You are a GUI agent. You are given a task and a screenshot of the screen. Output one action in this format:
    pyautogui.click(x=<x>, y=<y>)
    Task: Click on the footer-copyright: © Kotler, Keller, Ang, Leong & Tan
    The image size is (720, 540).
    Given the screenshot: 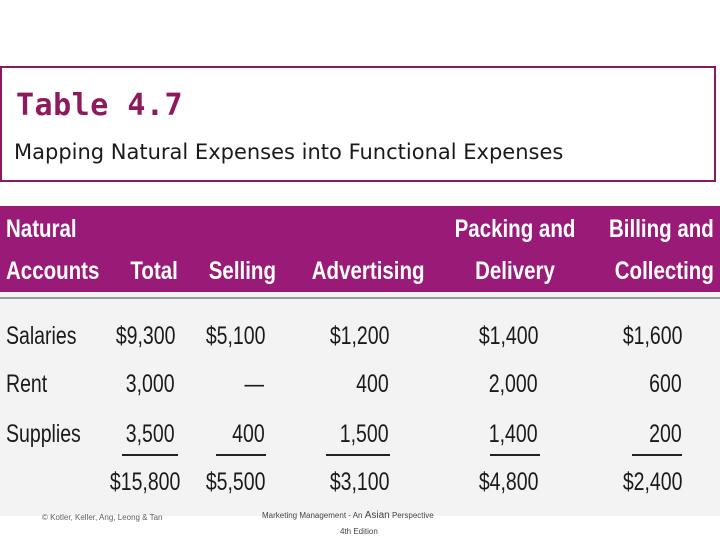 What is the action you would take?
    pyautogui.click(x=102, y=517)
    